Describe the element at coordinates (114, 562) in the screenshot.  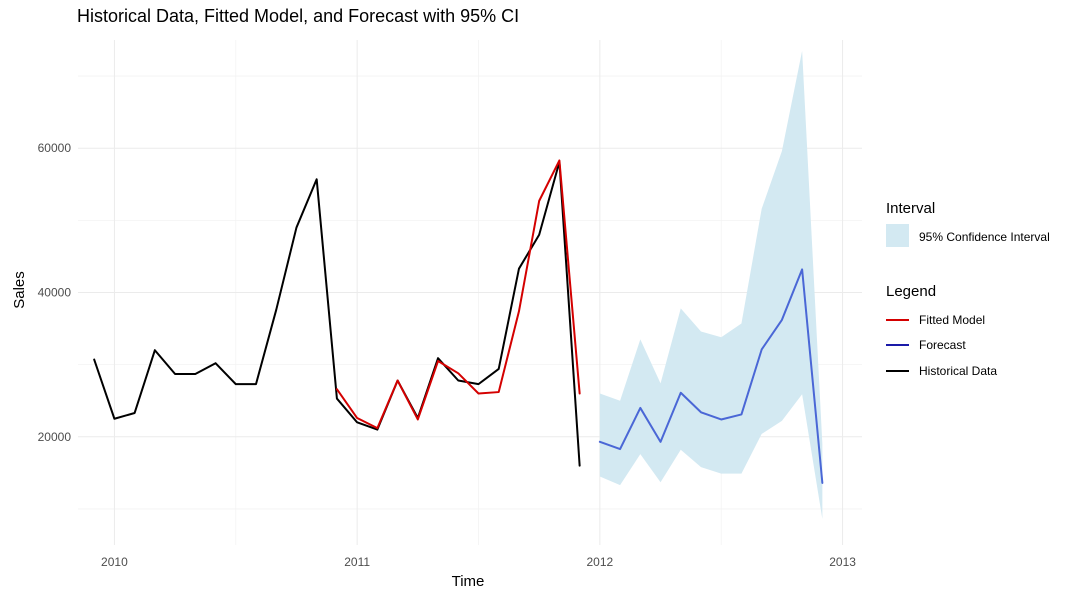
I see `x-tick-label: 2010` at that location.